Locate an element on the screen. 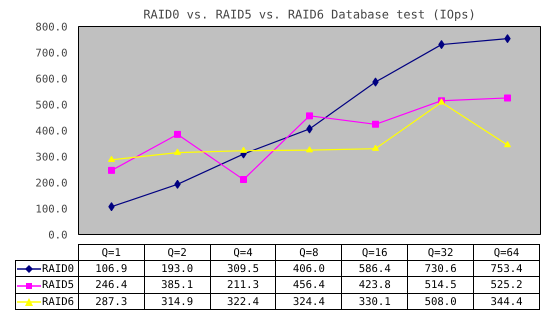 The image size is (550, 325). y-tick-label: 600.0 is located at coordinates (51, 79).